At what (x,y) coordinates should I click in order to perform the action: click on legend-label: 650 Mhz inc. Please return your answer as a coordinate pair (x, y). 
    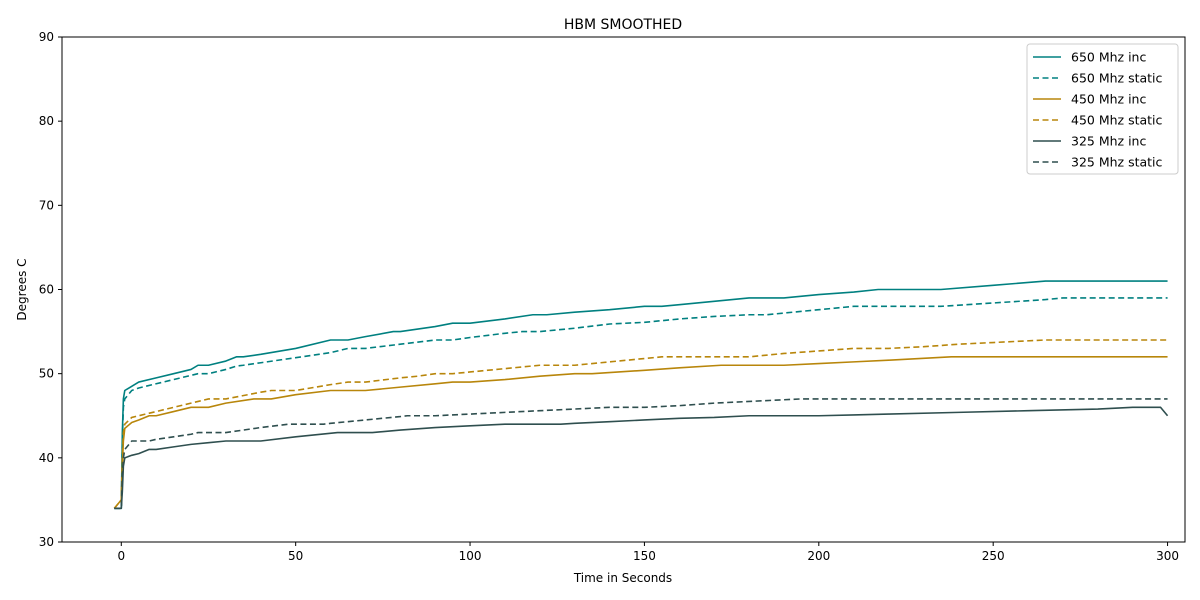
    Looking at the image, I should click on (1108, 57).